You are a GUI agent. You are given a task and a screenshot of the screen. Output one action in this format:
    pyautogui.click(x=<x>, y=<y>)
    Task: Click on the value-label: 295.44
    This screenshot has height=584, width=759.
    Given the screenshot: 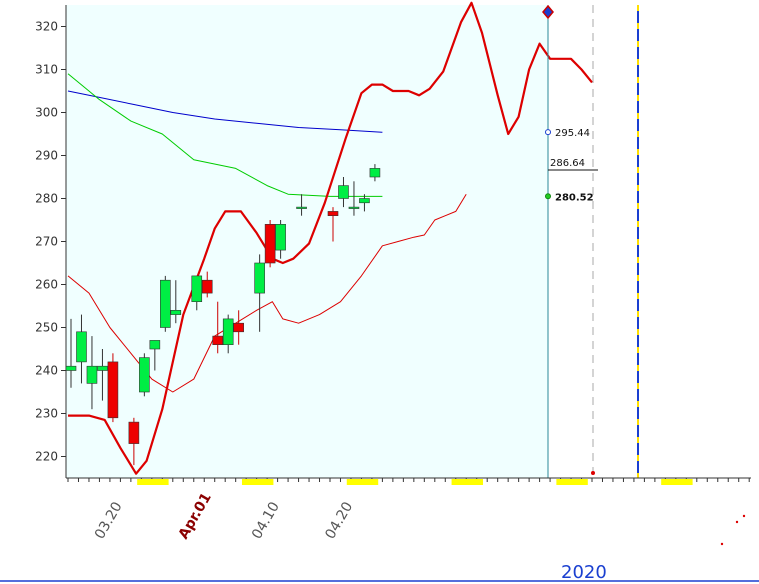 What is the action you would take?
    pyautogui.click(x=572, y=133)
    